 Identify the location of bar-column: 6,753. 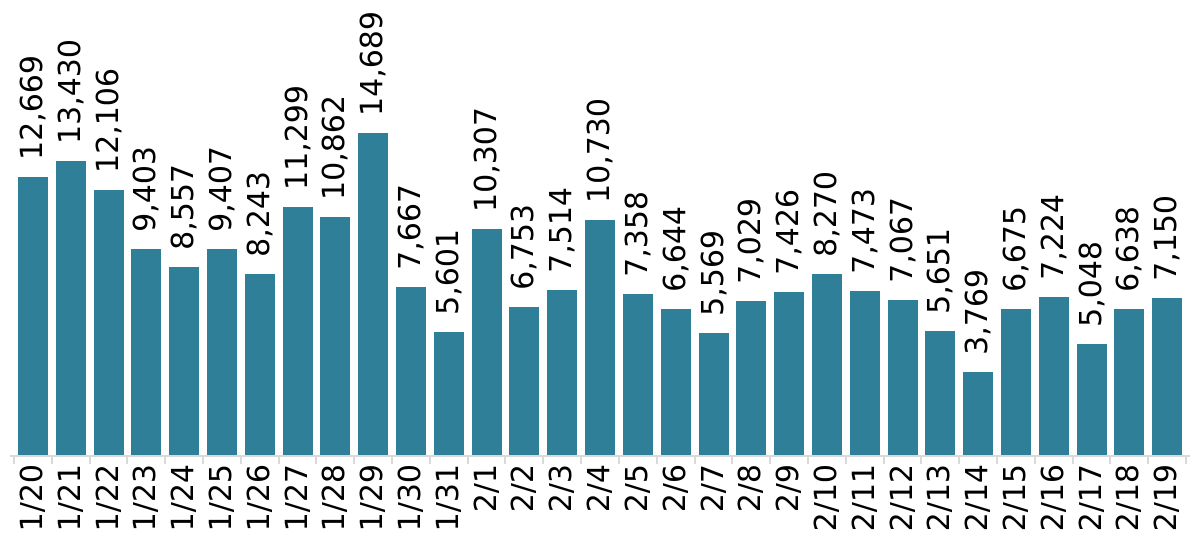
(525, 227).